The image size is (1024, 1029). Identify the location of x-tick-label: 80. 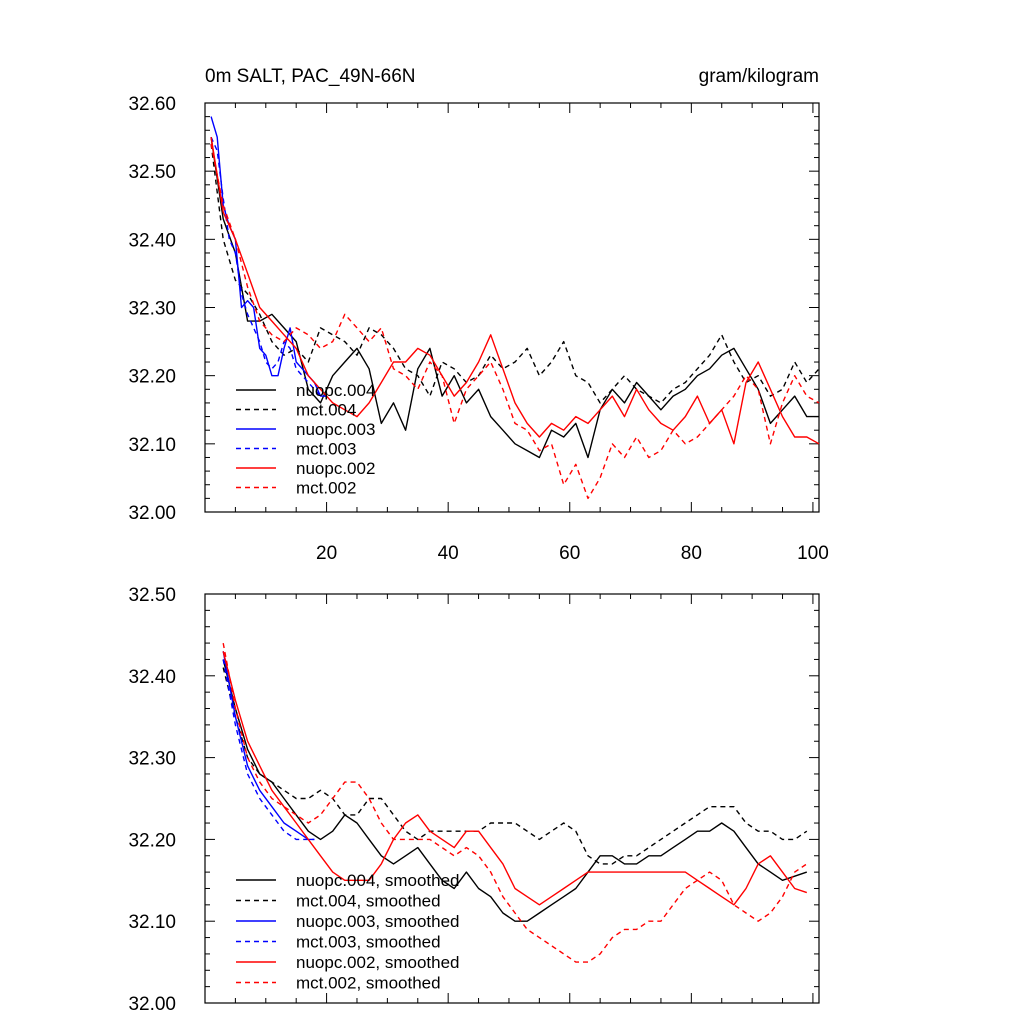
(691, 553).